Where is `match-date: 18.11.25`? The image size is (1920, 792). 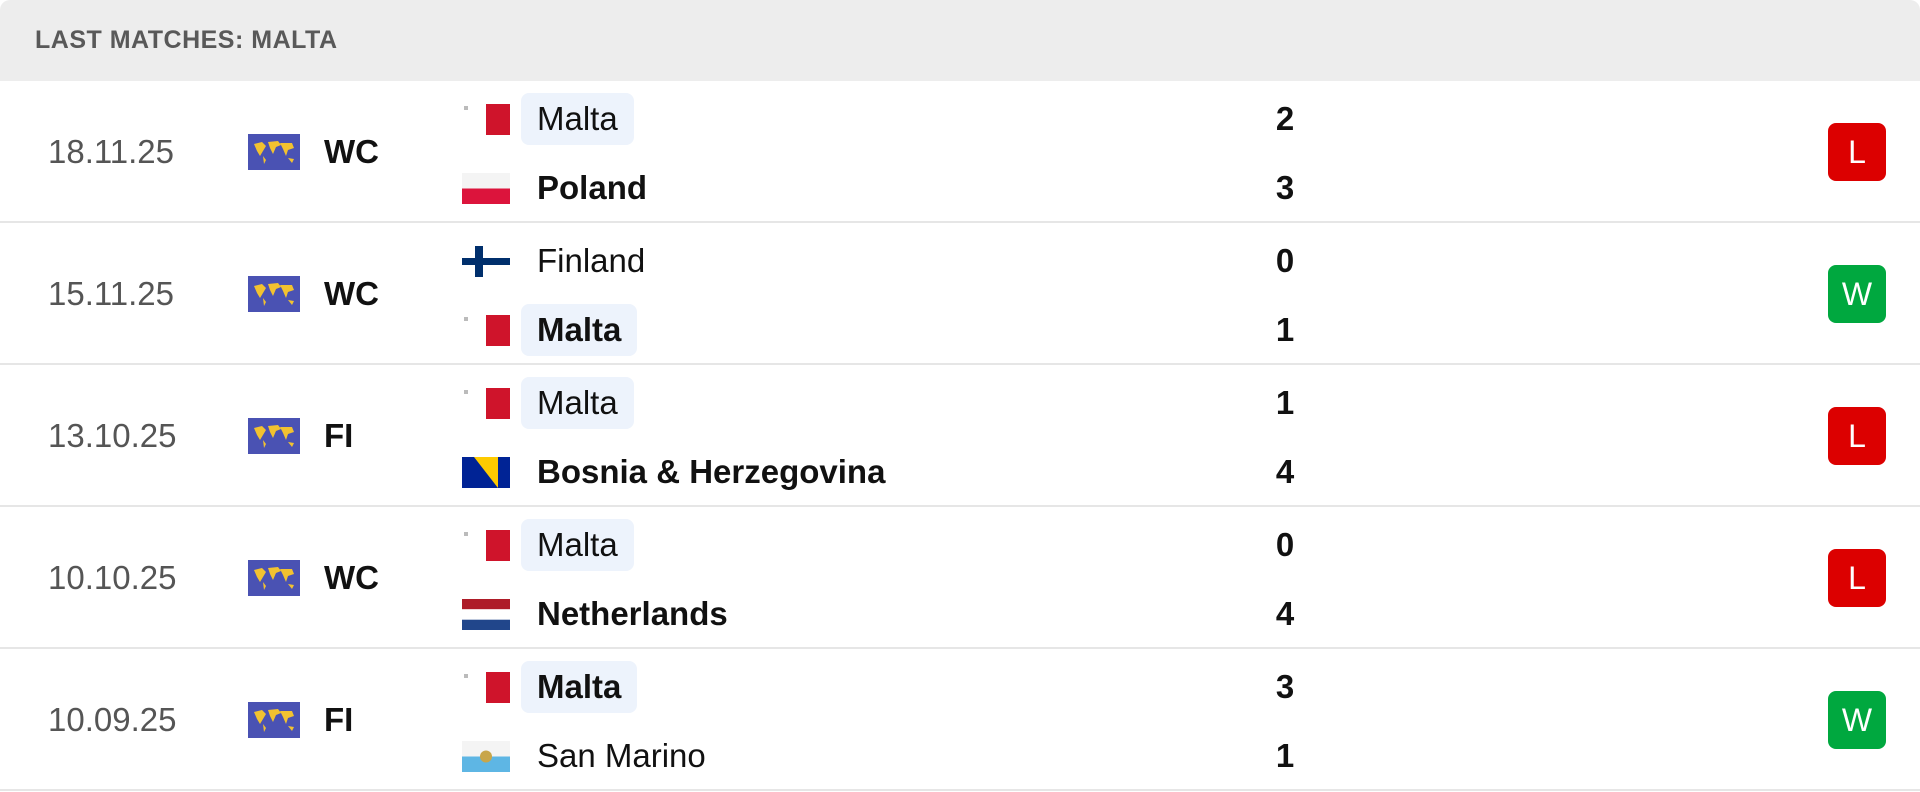 match-date: 18.11.25 is located at coordinates (111, 151).